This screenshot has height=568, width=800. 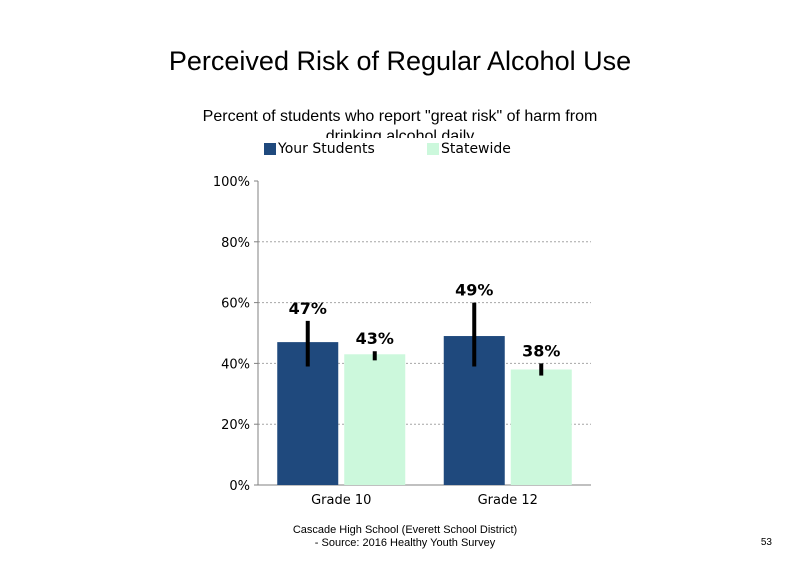 What do you see at coordinates (308, 308) in the screenshot?
I see `data-label: 47%` at bounding box center [308, 308].